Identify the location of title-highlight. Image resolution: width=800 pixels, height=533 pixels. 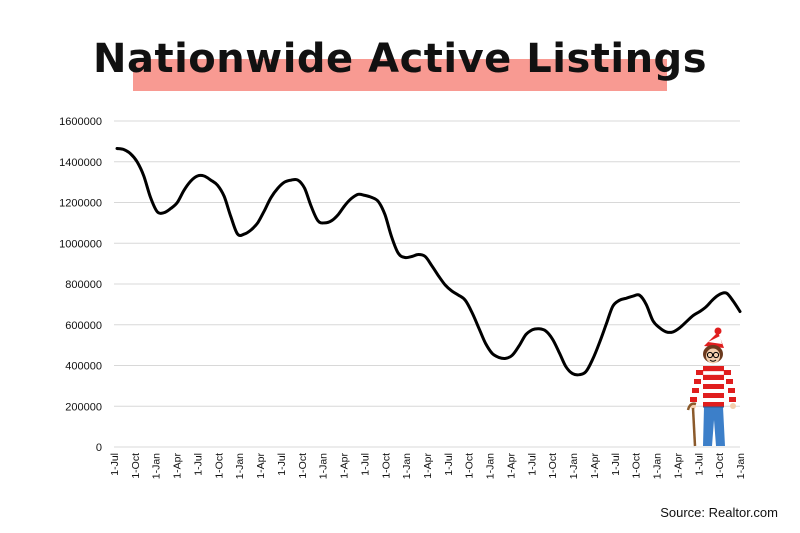
(400, 75).